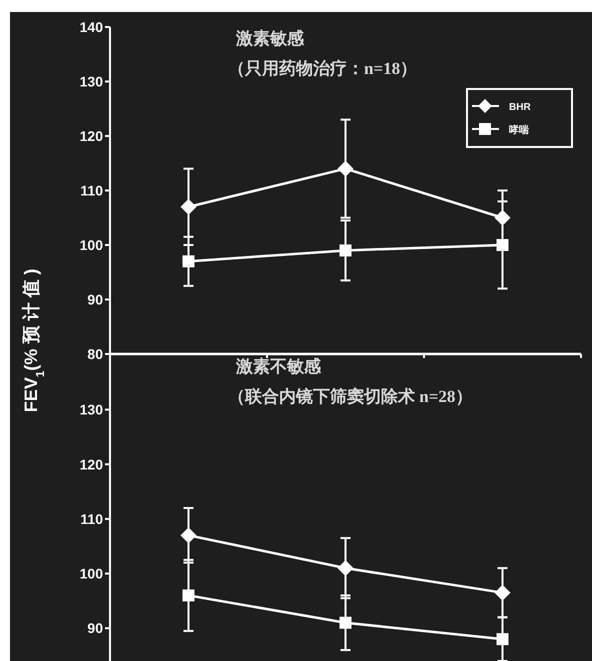 This screenshot has height=661, width=592. What do you see at coordinates (95, 354) in the screenshot?
I see `y-tick-label: 80` at bounding box center [95, 354].